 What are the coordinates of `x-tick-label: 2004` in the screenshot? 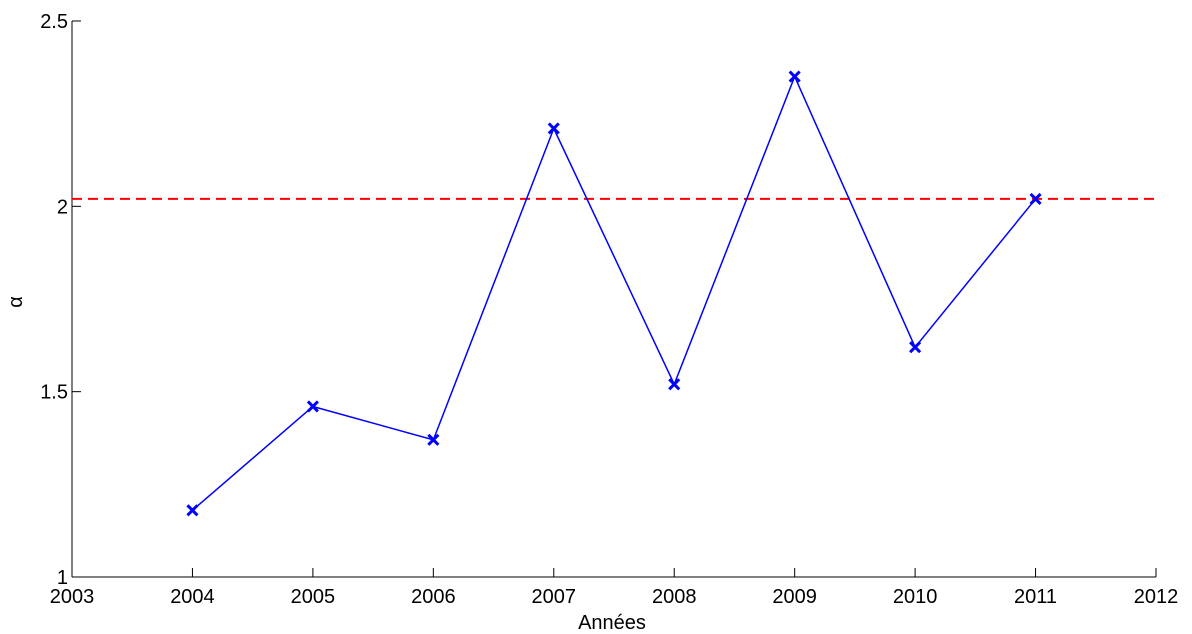 It's located at (192, 597).